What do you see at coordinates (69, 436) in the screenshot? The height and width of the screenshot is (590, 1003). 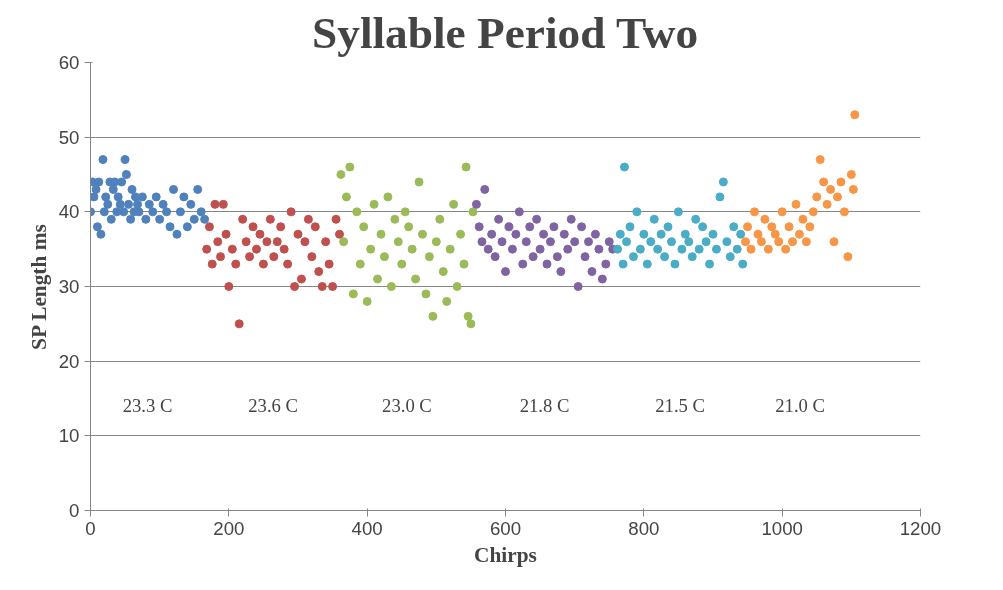 I see `y-tick-label: 10` at bounding box center [69, 436].